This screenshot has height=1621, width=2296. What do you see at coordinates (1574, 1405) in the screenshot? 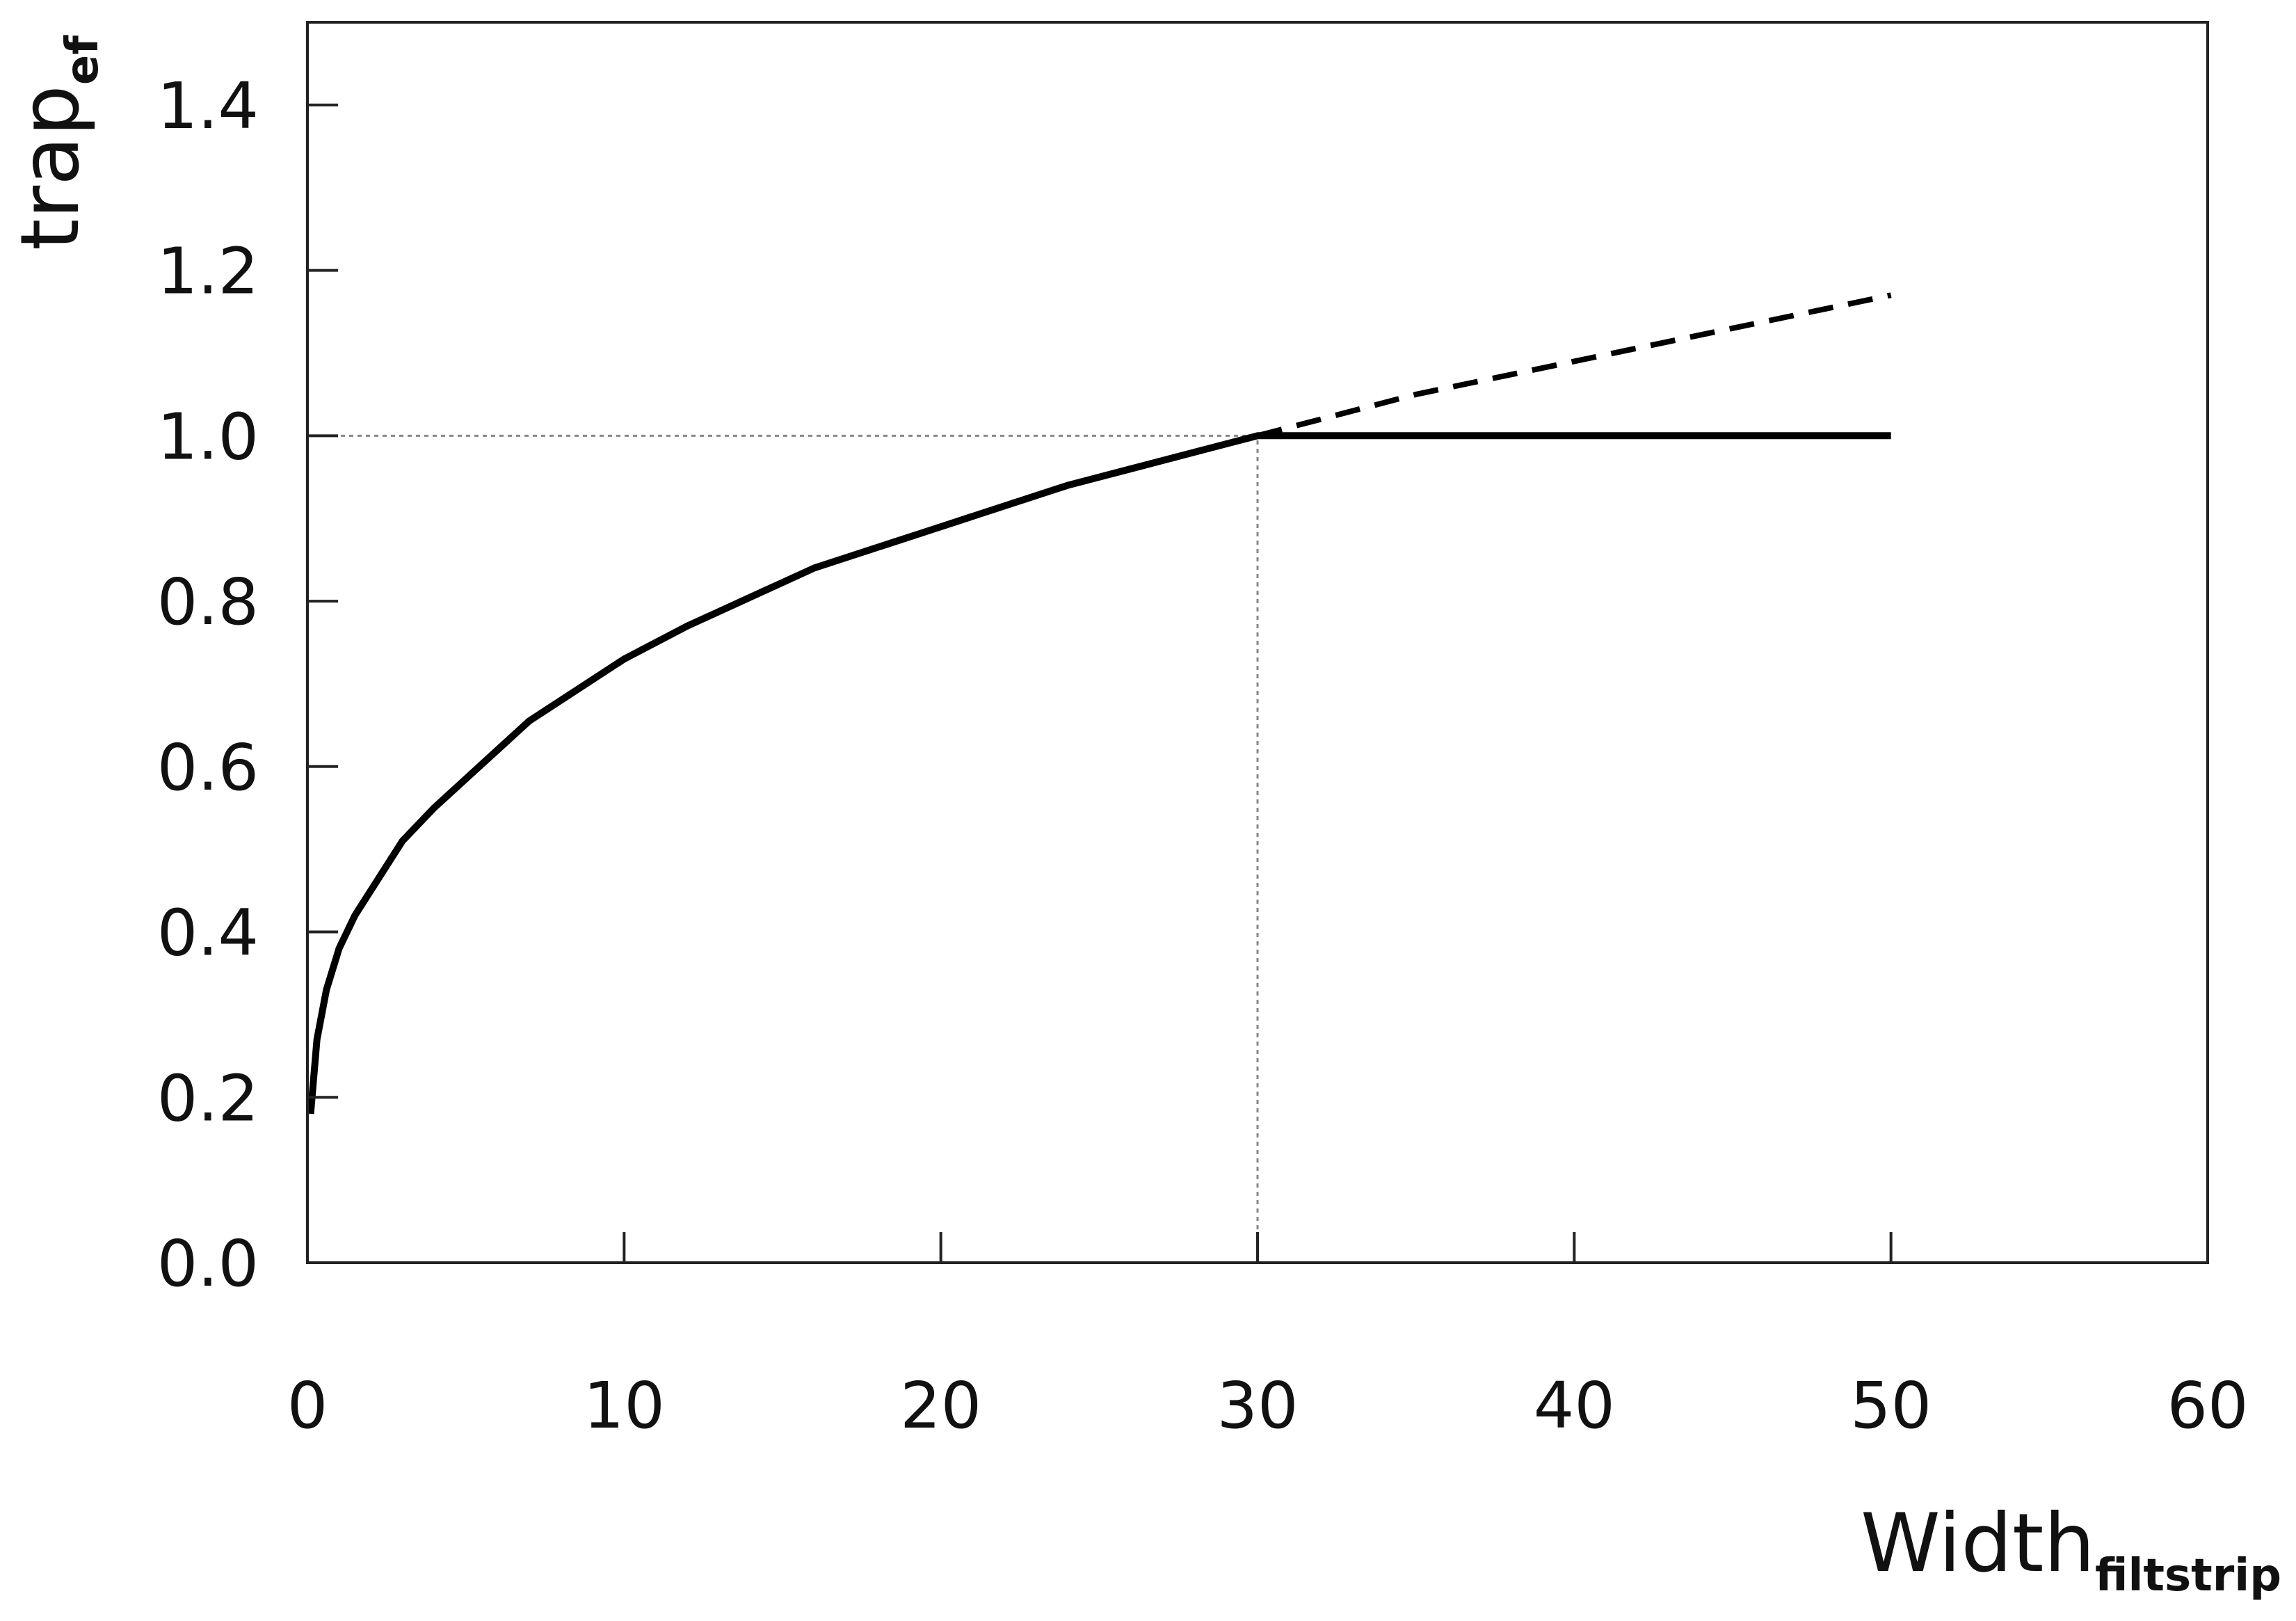
I see `x-tick-label: 40` at bounding box center [1574, 1405].